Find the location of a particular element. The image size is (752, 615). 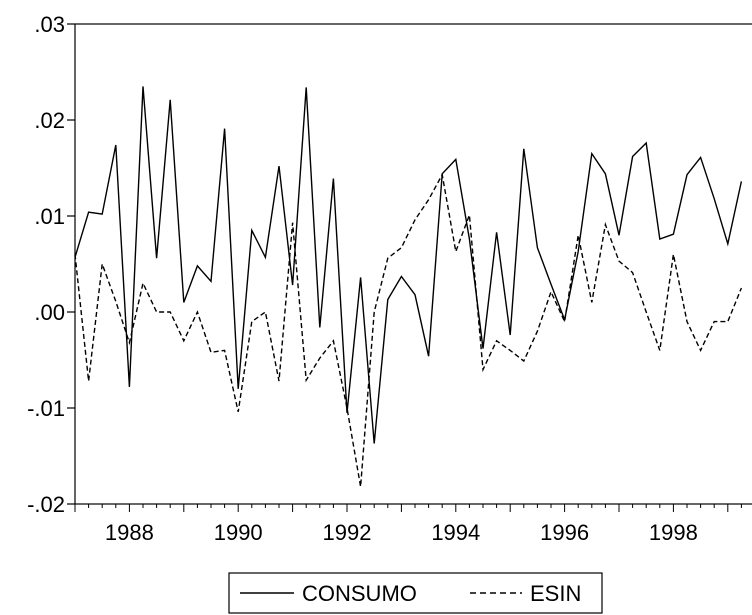

x-tick-label: 1998 is located at coordinates (673, 532).